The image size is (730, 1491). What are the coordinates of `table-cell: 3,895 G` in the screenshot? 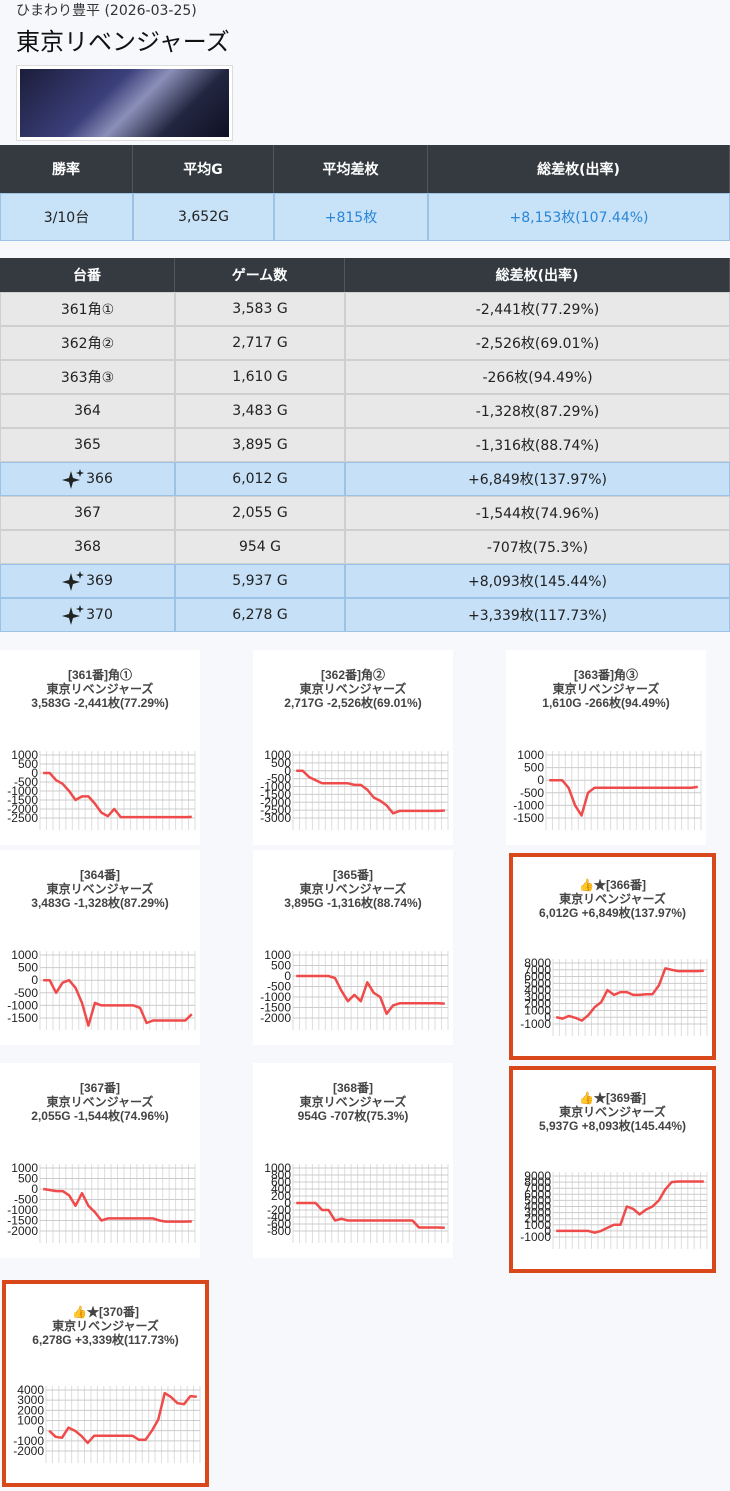 It's located at (260, 445).